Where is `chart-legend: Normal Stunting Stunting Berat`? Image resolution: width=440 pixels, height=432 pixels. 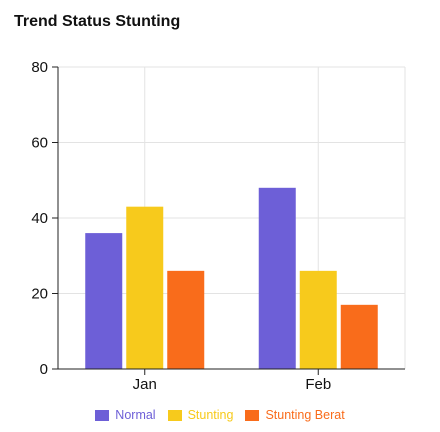
chart-legend: Normal Stunting Stunting Berat is located at coordinates (220, 416).